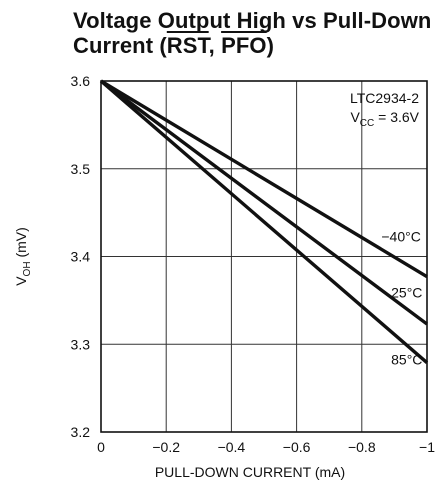 The width and height of the screenshot is (437, 485). I want to click on y-tick-label: 3.6, so click(81, 81).